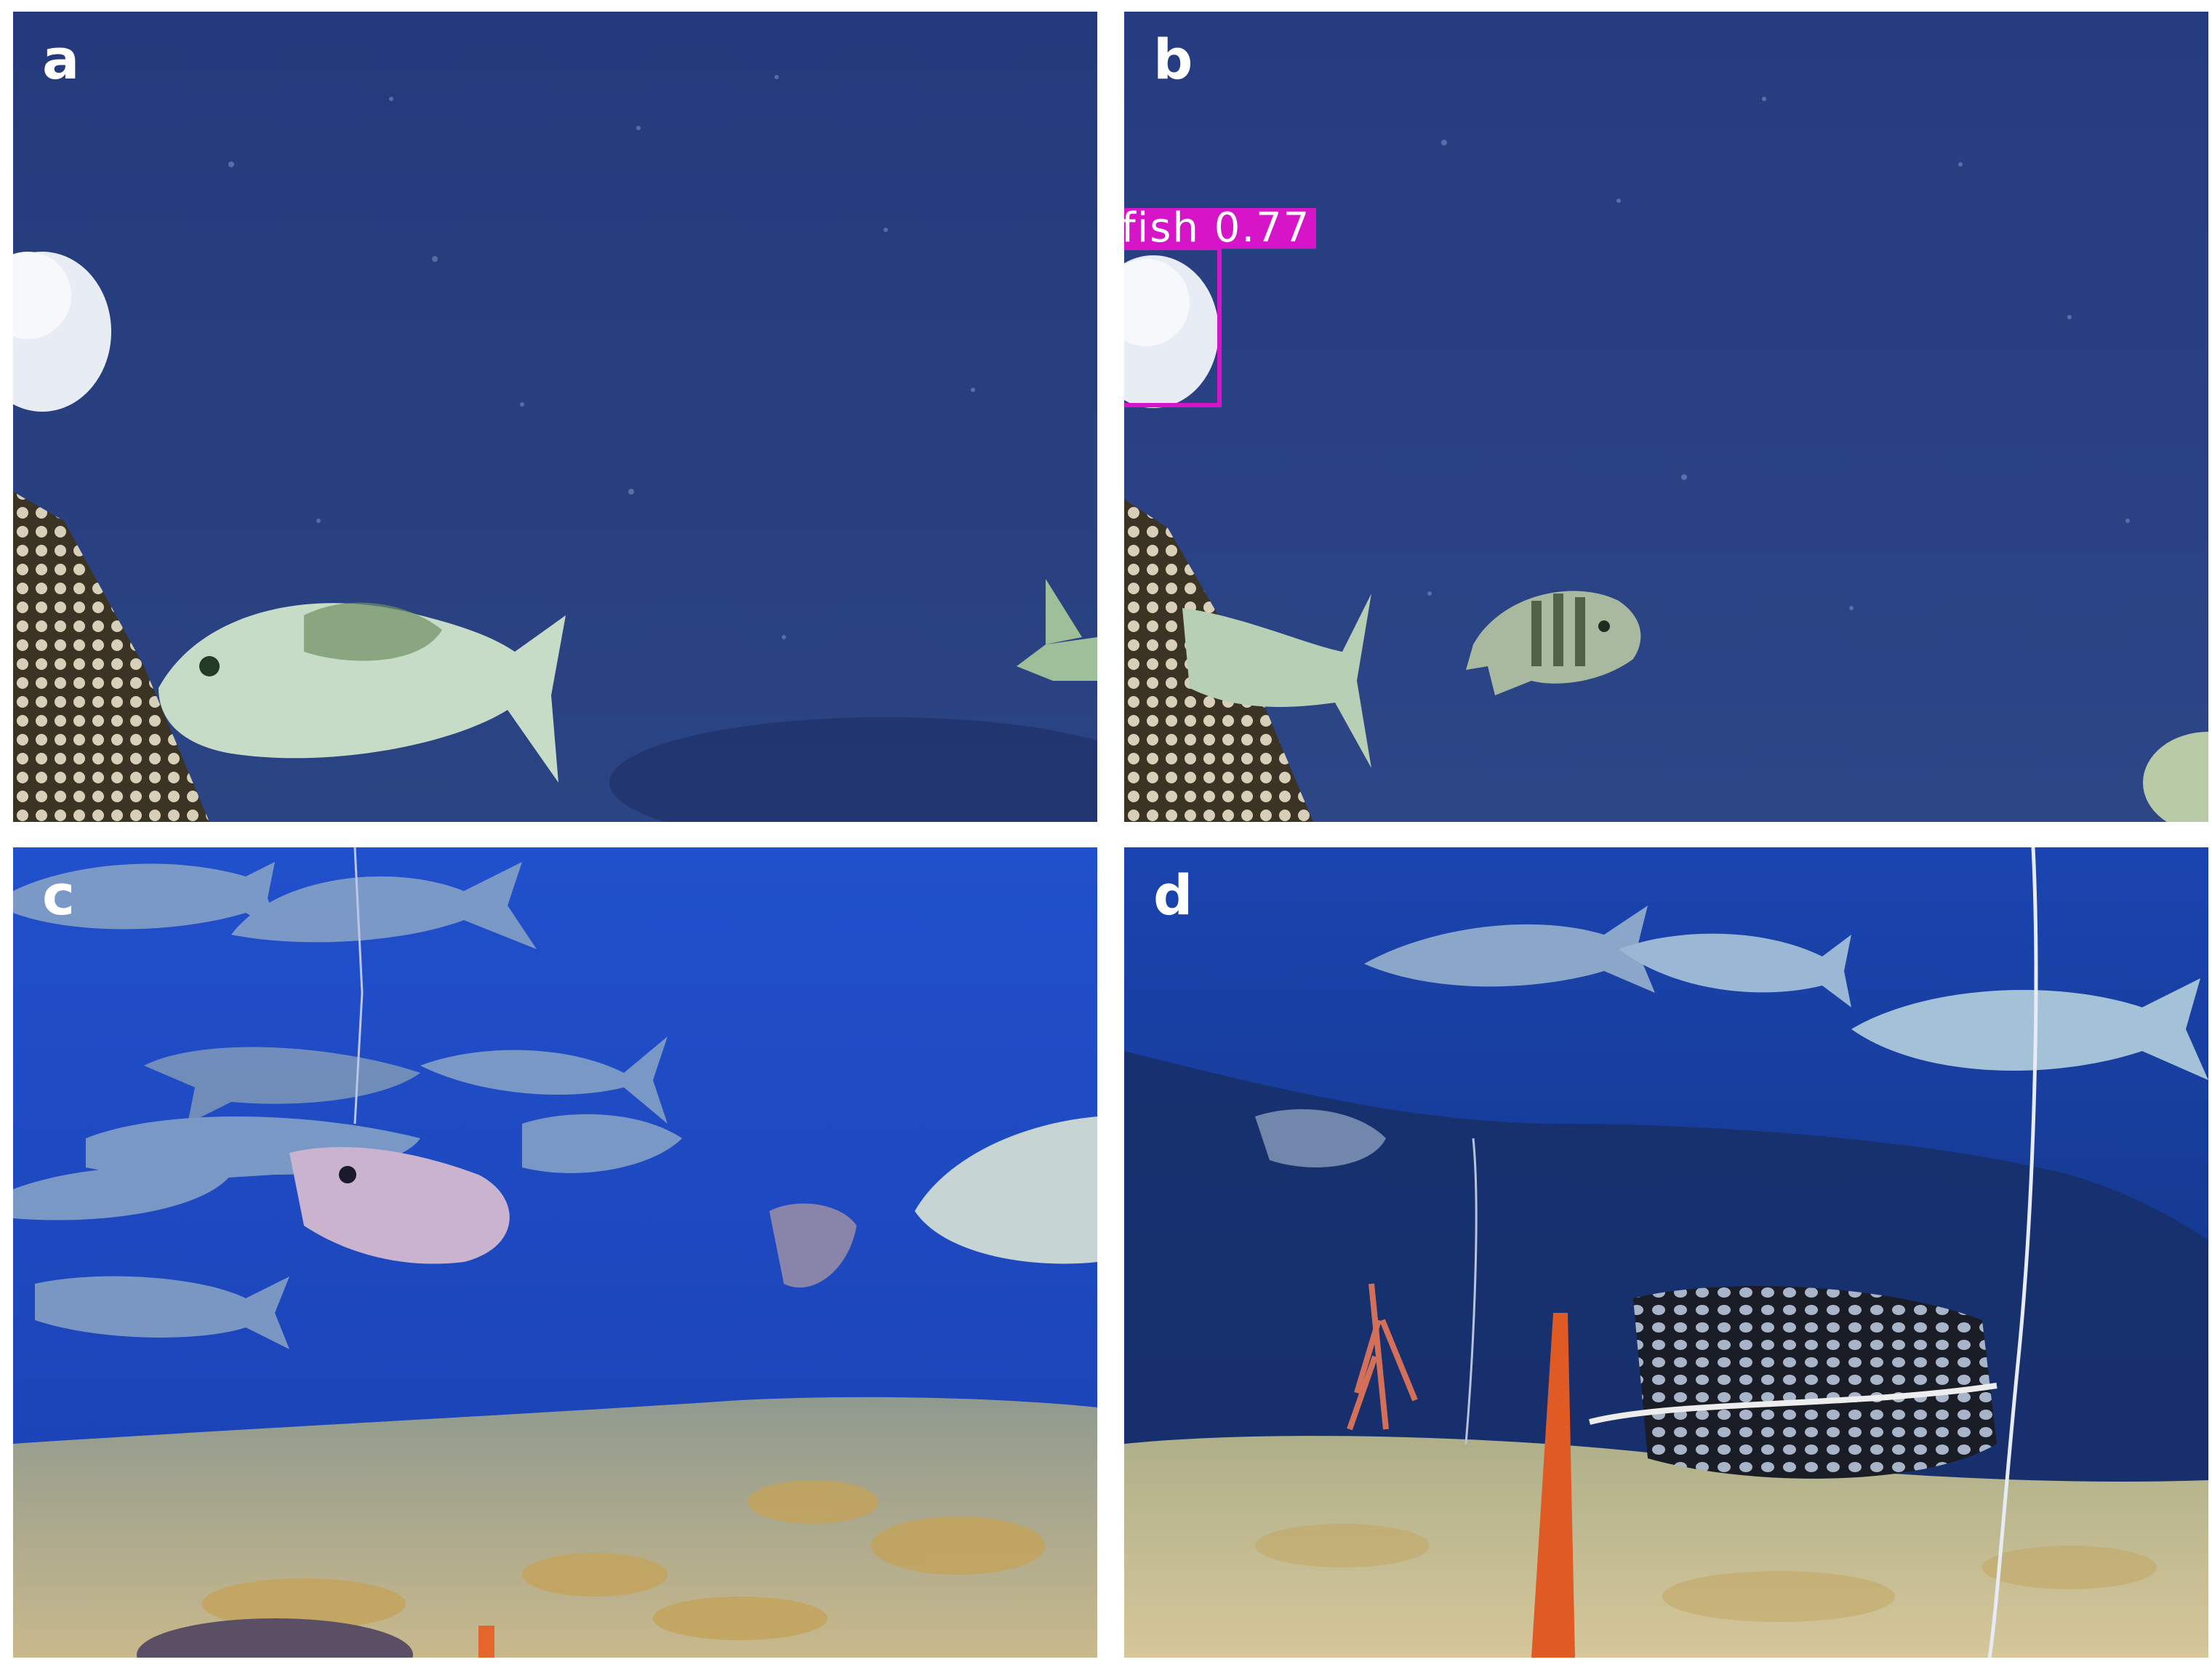  What do you see at coordinates (61, 59) in the screenshot?
I see `panel-letter-a: a` at bounding box center [61, 59].